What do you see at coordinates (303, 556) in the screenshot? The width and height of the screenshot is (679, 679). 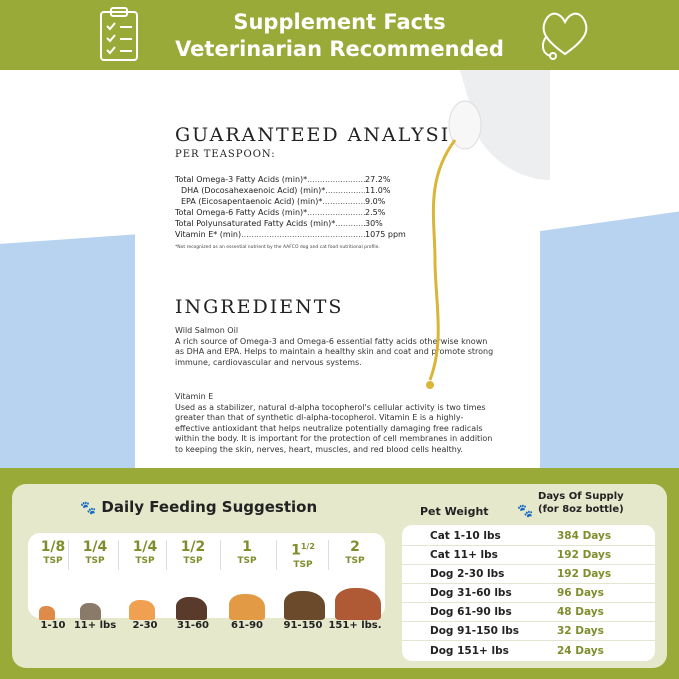 I see `feeding-column: 11/2 TSP` at bounding box center [303, 556].